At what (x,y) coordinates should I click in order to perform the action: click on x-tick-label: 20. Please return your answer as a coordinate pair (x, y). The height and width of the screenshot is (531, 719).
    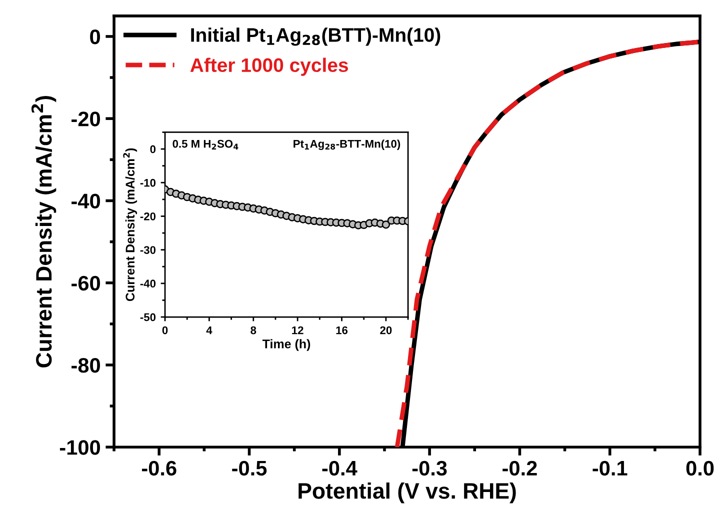
    Looking at the image, I should click on (386, 330).